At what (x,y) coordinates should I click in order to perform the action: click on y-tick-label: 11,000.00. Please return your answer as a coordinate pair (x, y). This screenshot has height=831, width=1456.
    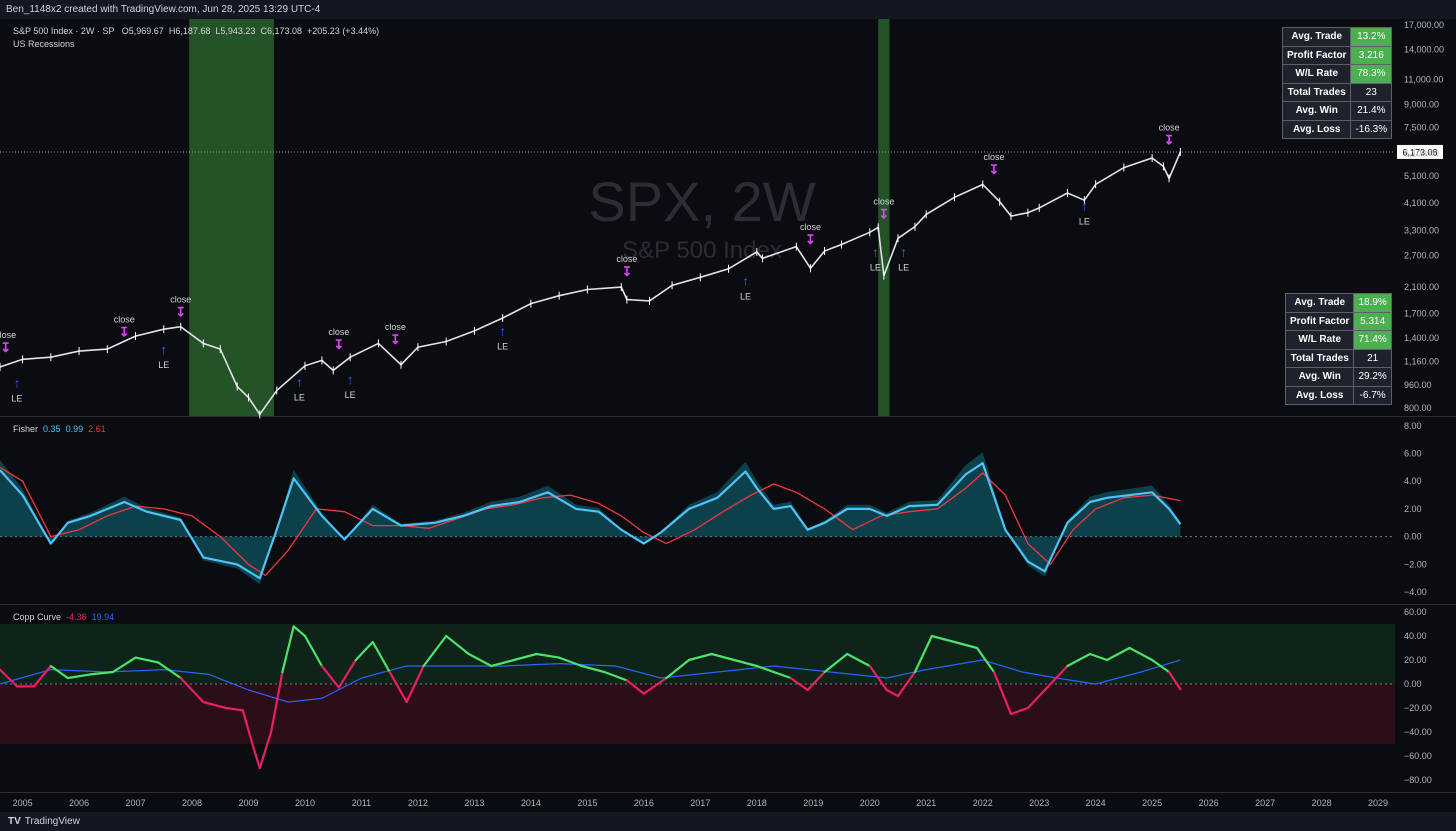
    Looking at the image, I should click on (1423, 80).